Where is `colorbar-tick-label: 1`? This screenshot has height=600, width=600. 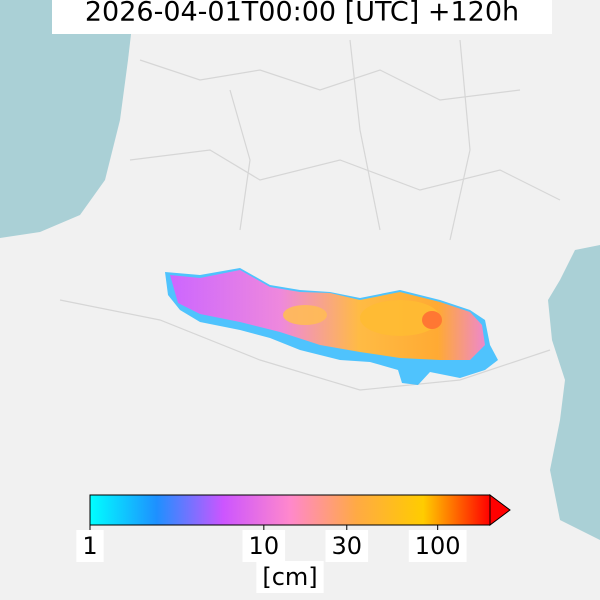 colorbar-tick-label: 1 is located at coordinates (89, 546).